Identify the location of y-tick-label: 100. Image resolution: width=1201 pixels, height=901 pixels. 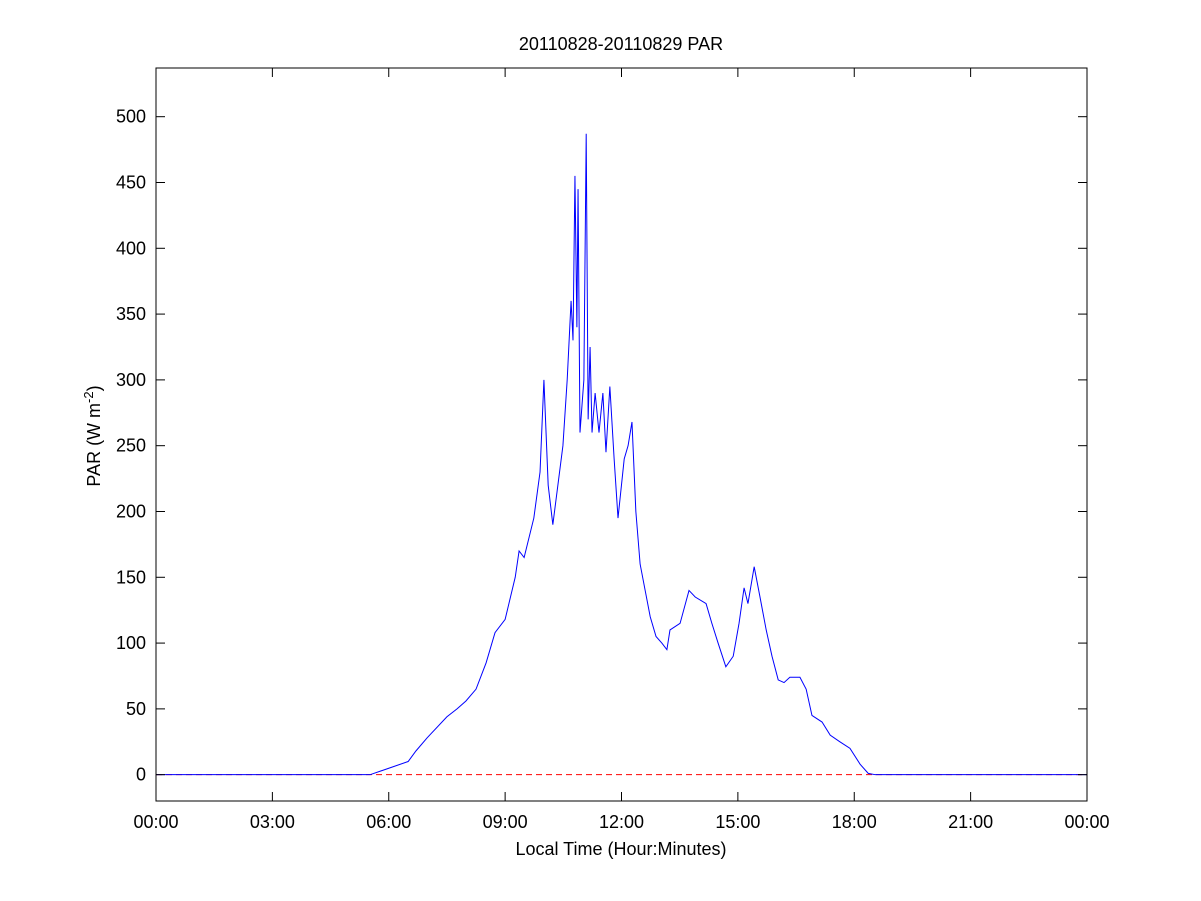
(131, 643).